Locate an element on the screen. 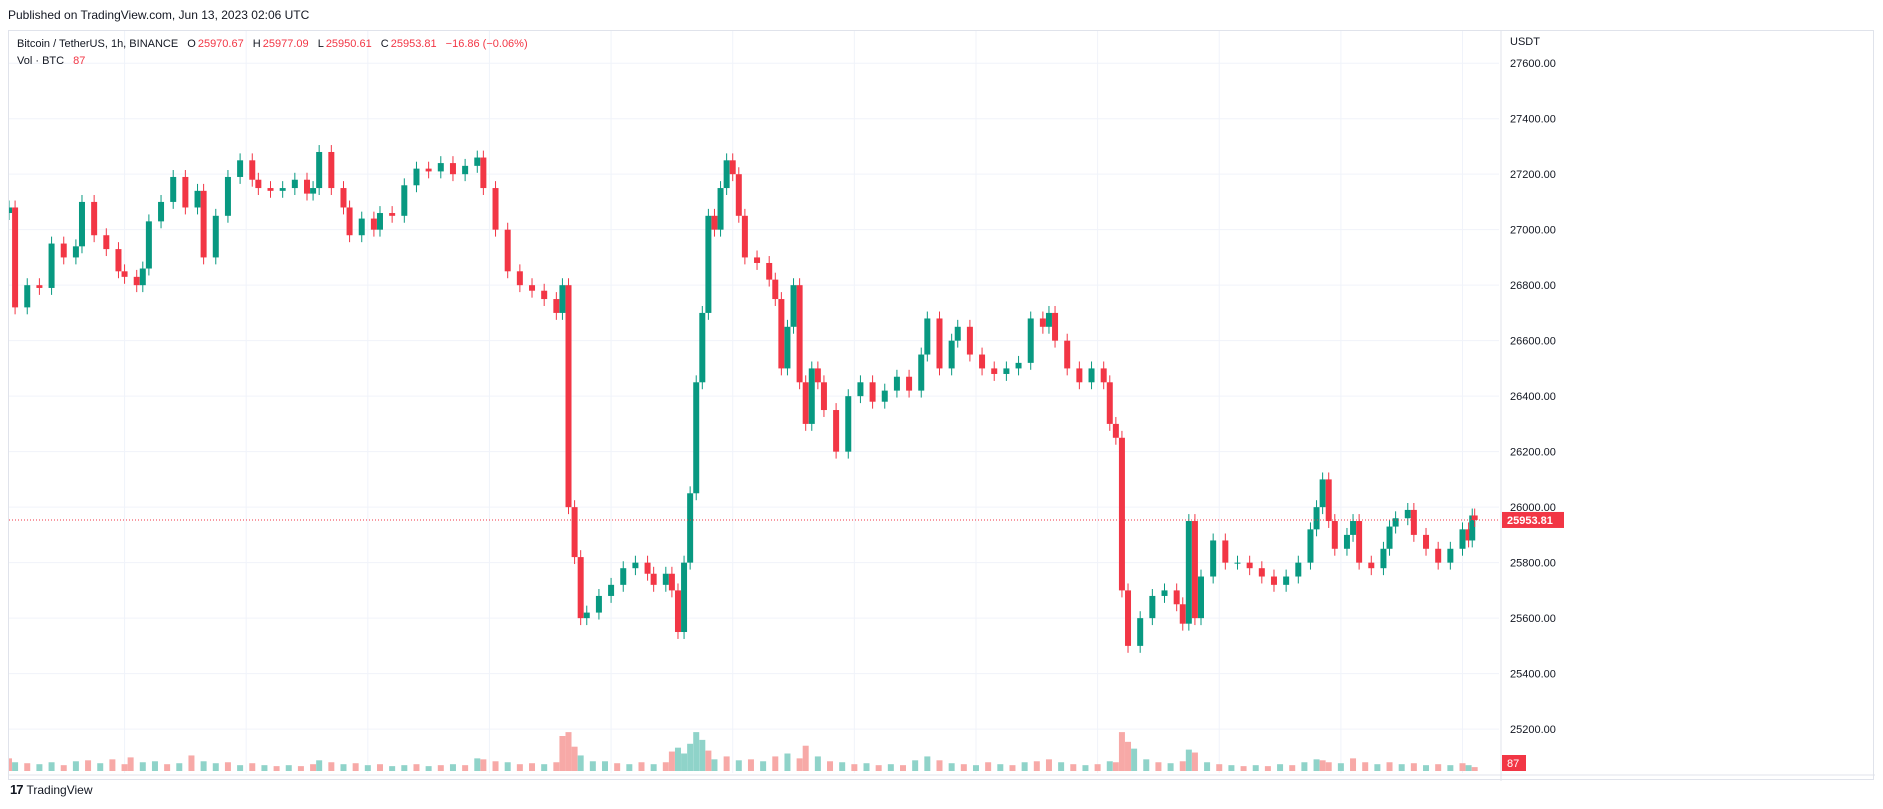 The image size is (1883, 809). legend-open: 25970.67 is located at coordinates (220, 44).